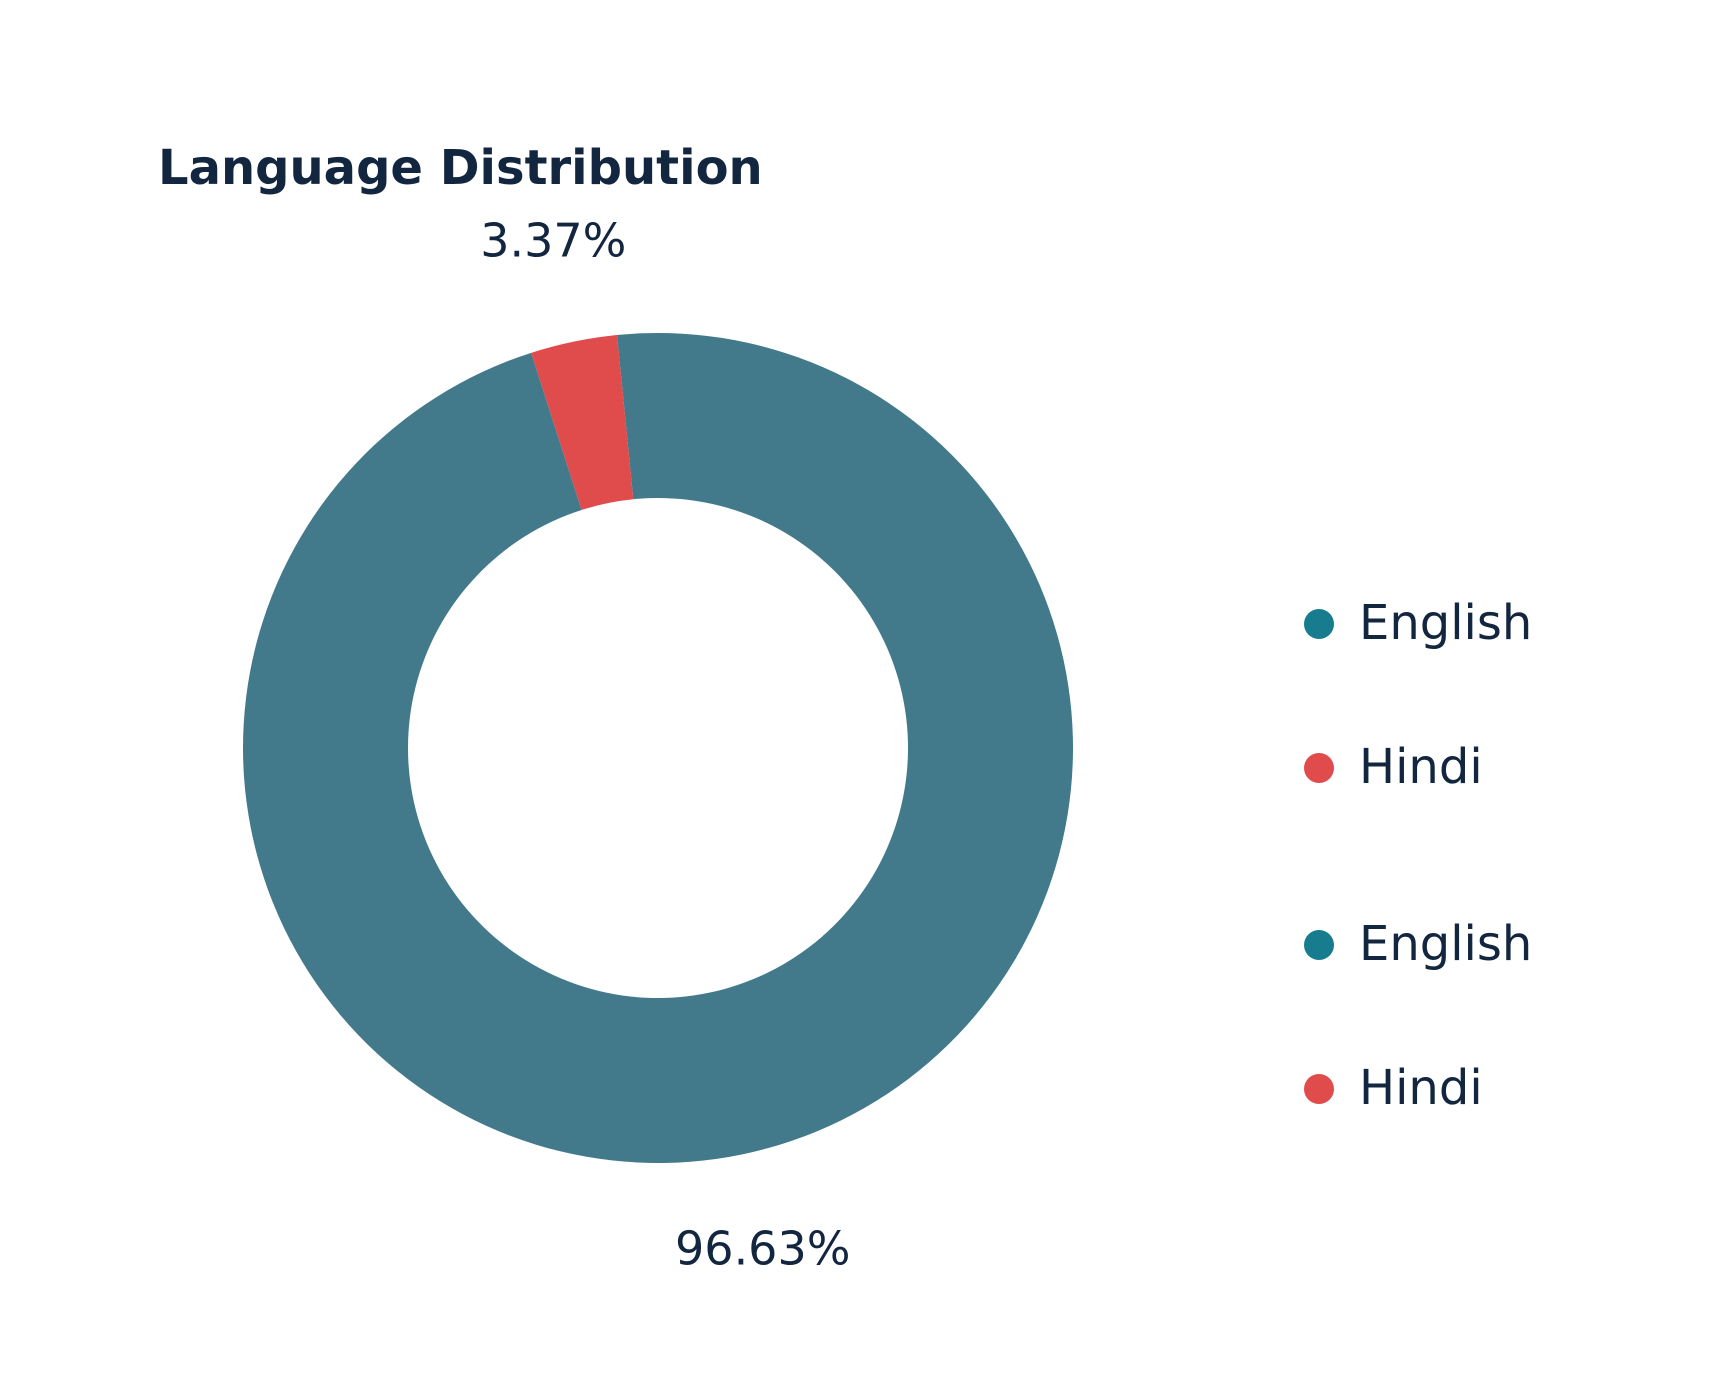 This screenshot has height=1400, width=1720. What do you see at coordinates (582, 422) in the screenshot?
I see `donut-slice` at bounding box center [582, 422].